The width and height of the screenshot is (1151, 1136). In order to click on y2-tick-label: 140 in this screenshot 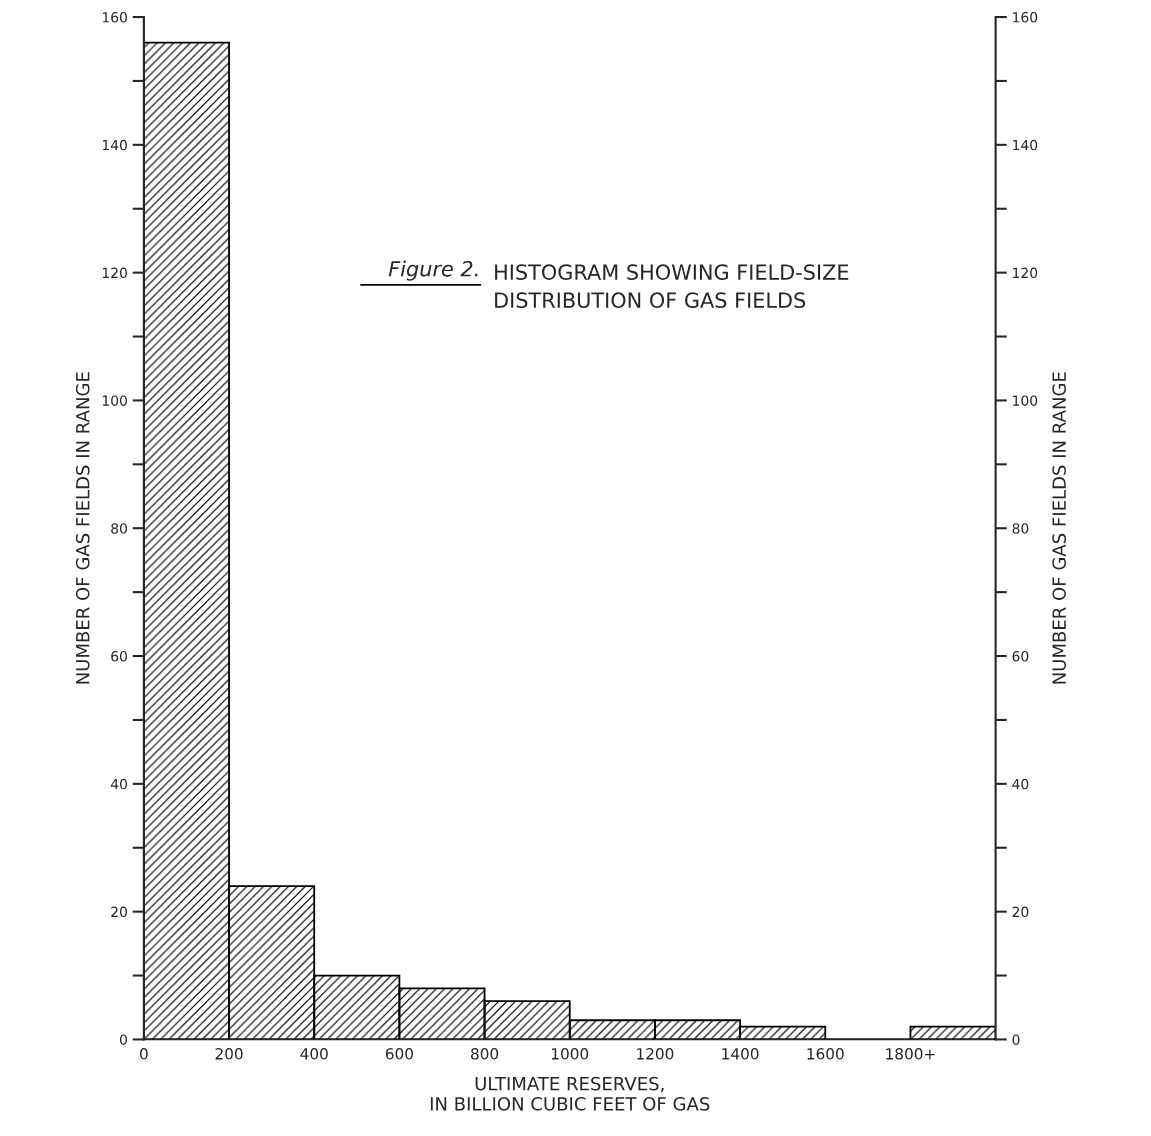, I will do `click(1025, 145)`.